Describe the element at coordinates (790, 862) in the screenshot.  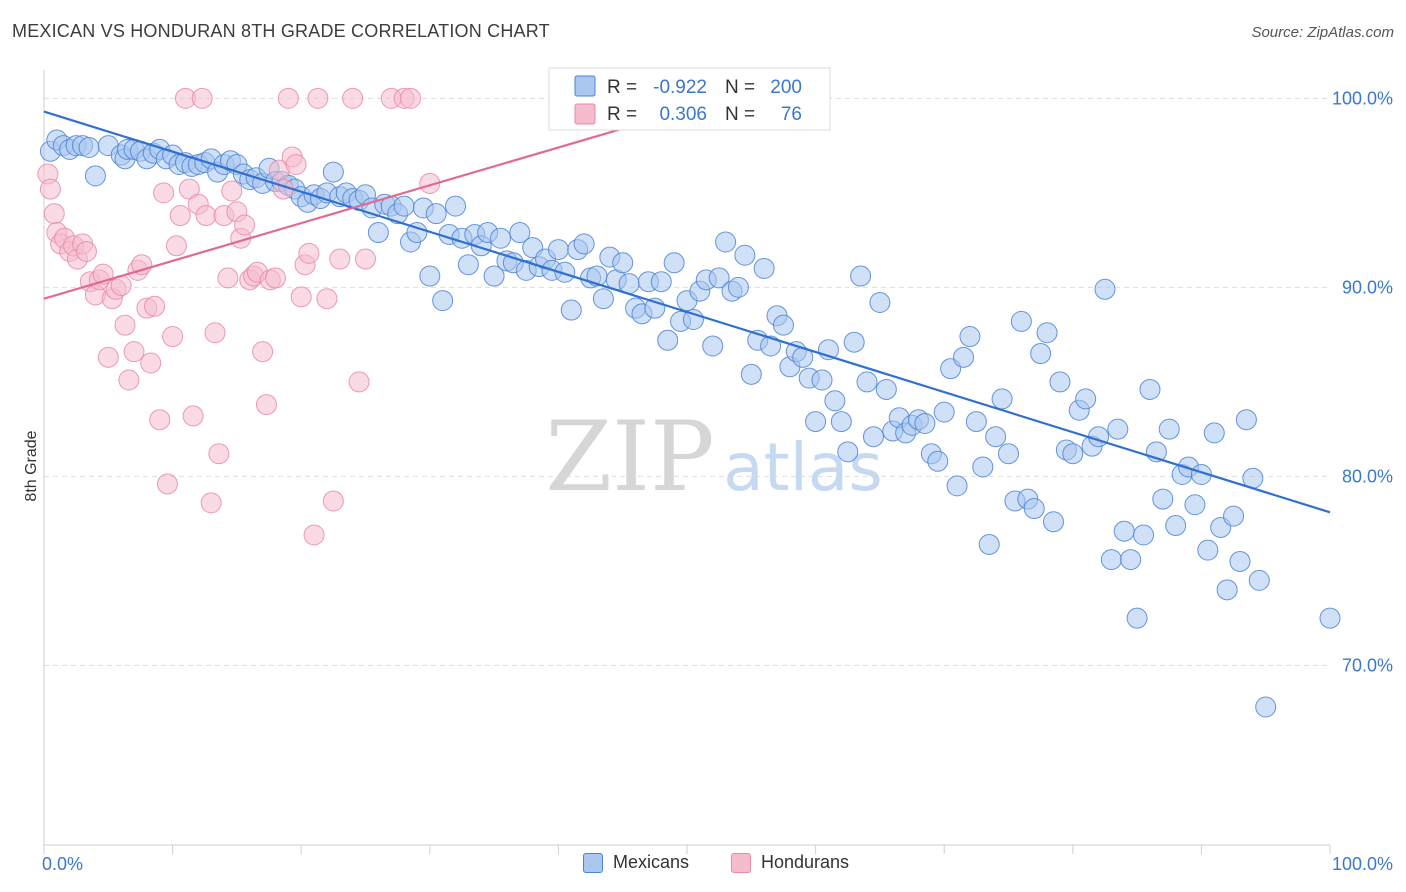
I see `legend-item-hondurans: Hondurans` at that location.